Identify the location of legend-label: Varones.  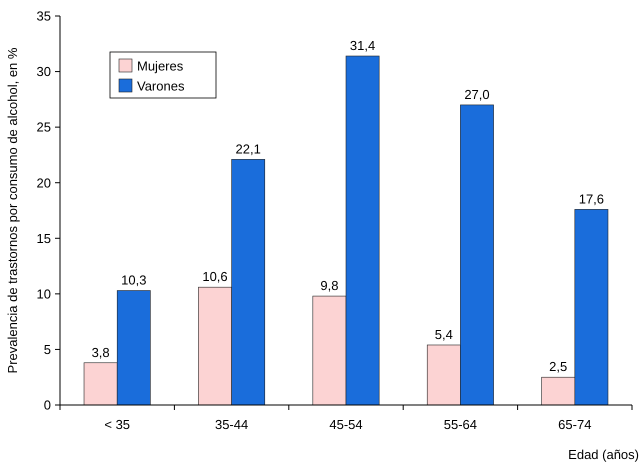
(161, 86).